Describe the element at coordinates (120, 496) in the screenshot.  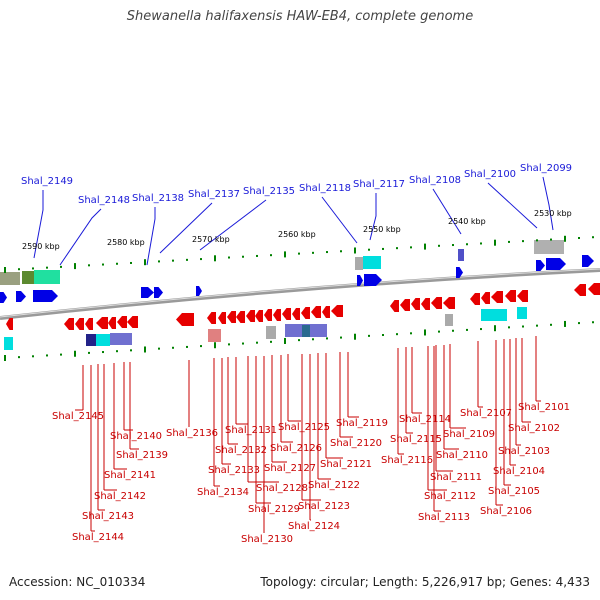
I see `gene-label-bottom: Shal_2142` at that location.